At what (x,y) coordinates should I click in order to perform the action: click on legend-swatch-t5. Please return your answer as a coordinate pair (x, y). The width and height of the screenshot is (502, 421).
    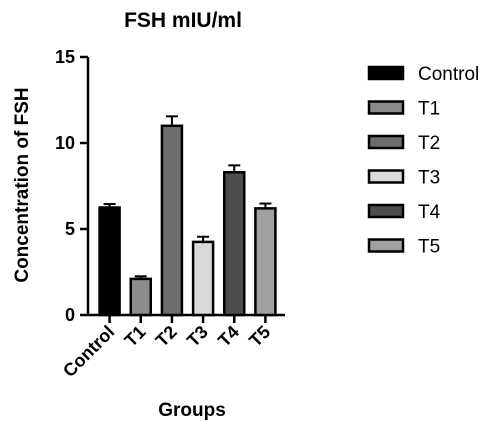
    Looking at the image, I should click on (386, 245).